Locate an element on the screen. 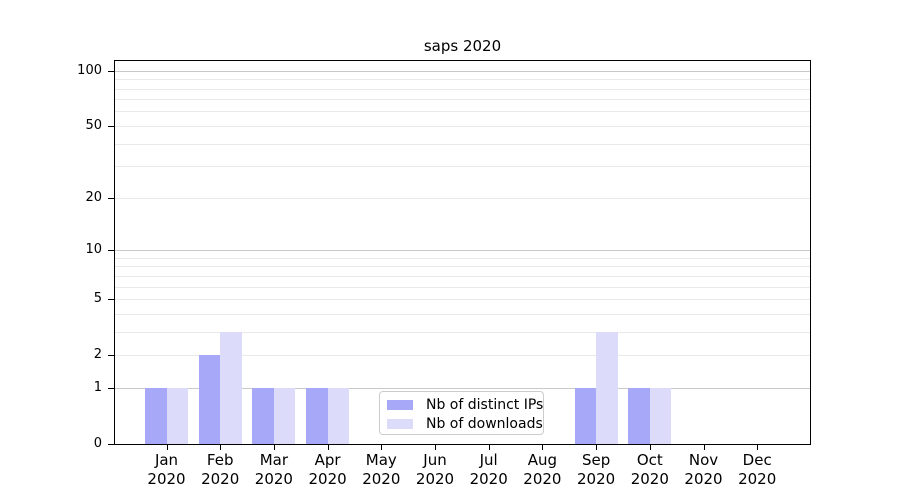 Image resolution: width=900 pixels, height=500 pixels. x-tick-label: Jul 2020 is located at coordinates (489, 470).